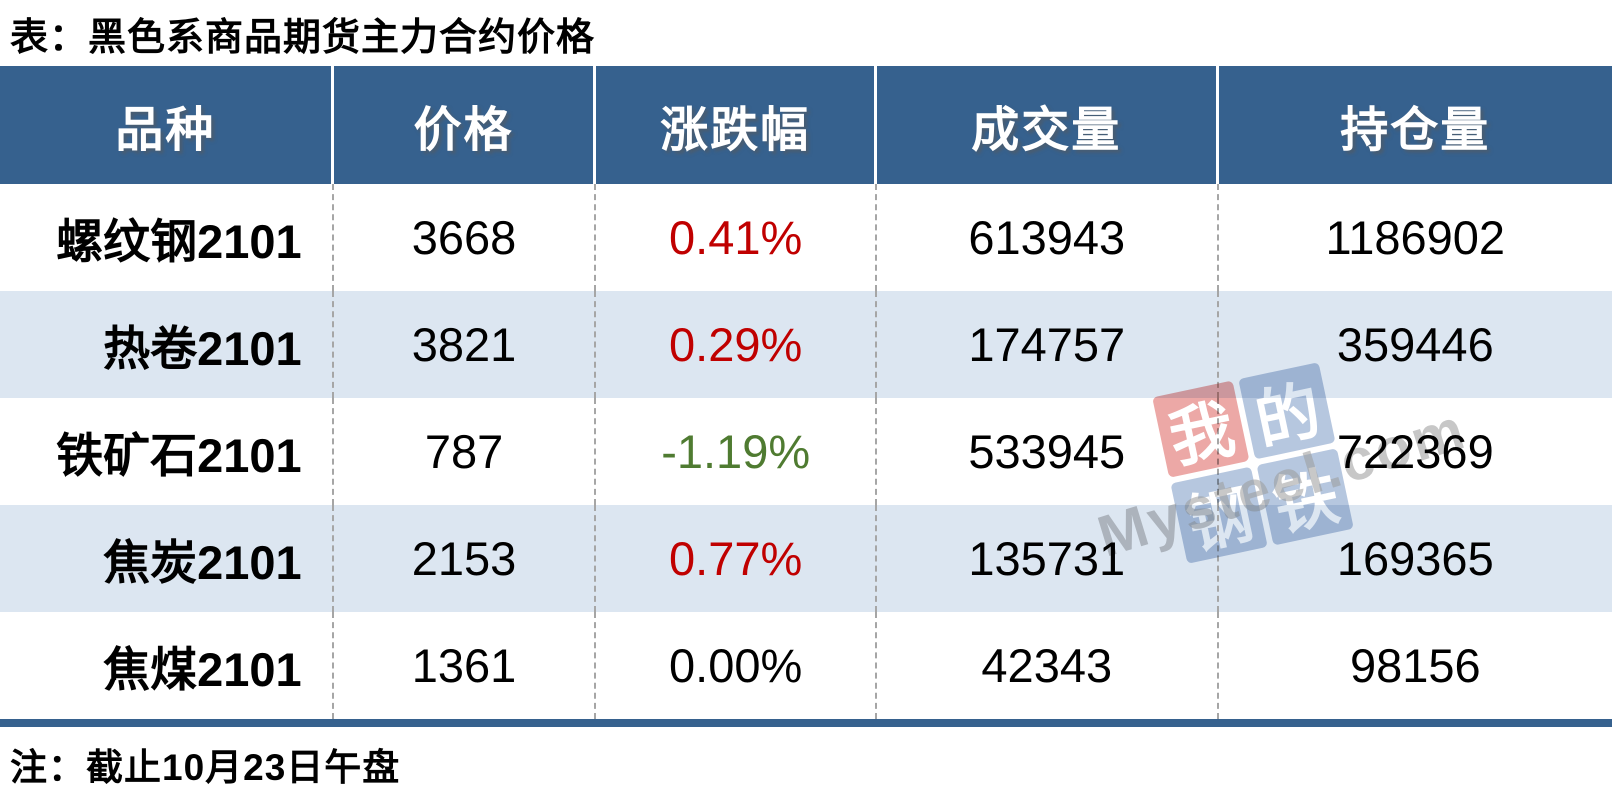 Image resolution: width=1612 pixels, height=806 pixels. What do you see at coordinates (167, 125) in the screenshot?
I see `header-variety: 品种` at bounding box center [167, 125].